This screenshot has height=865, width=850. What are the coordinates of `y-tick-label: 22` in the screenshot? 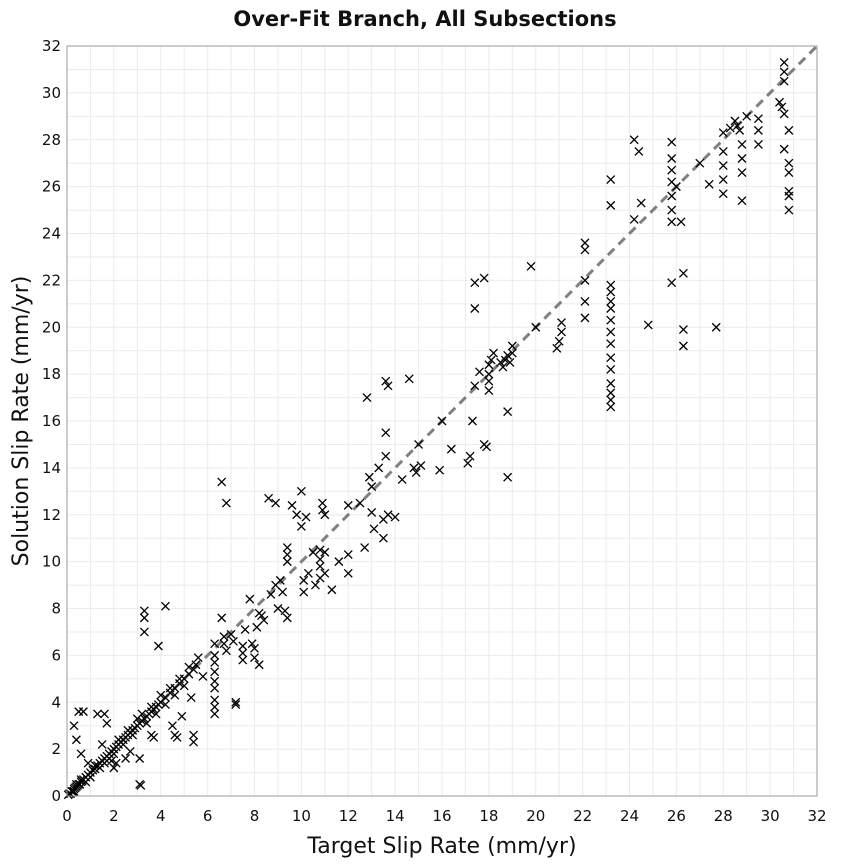 It's located at (51, 280).